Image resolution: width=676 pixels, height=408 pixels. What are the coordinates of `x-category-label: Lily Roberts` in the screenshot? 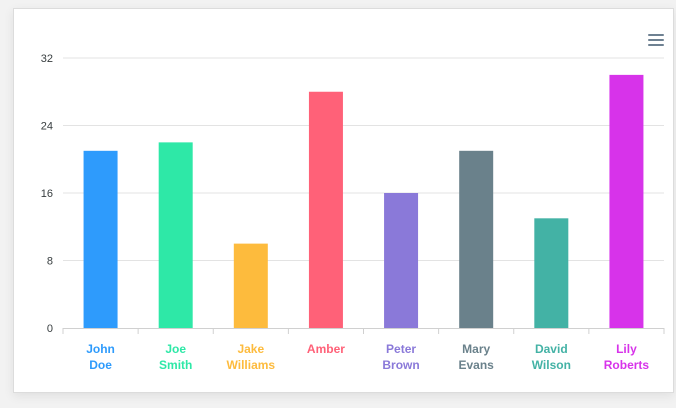 It's located at (627, 357).